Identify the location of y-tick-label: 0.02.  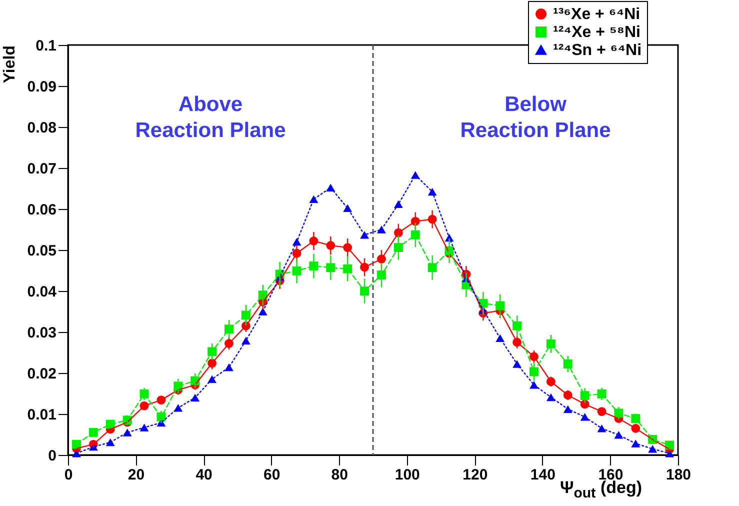
(41, 374).